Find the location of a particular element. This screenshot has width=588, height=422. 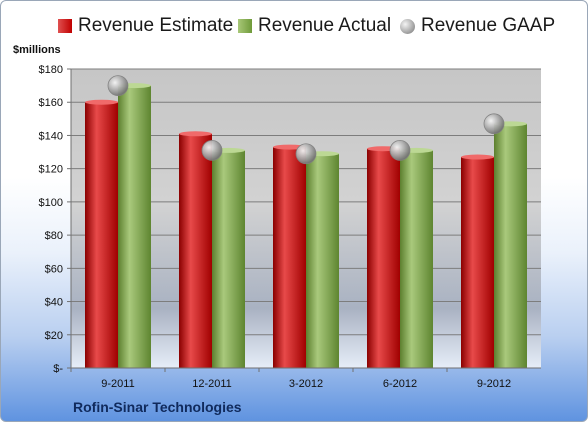

legend-label-actual: Revenue Actual is located at coordinates (325, 25).